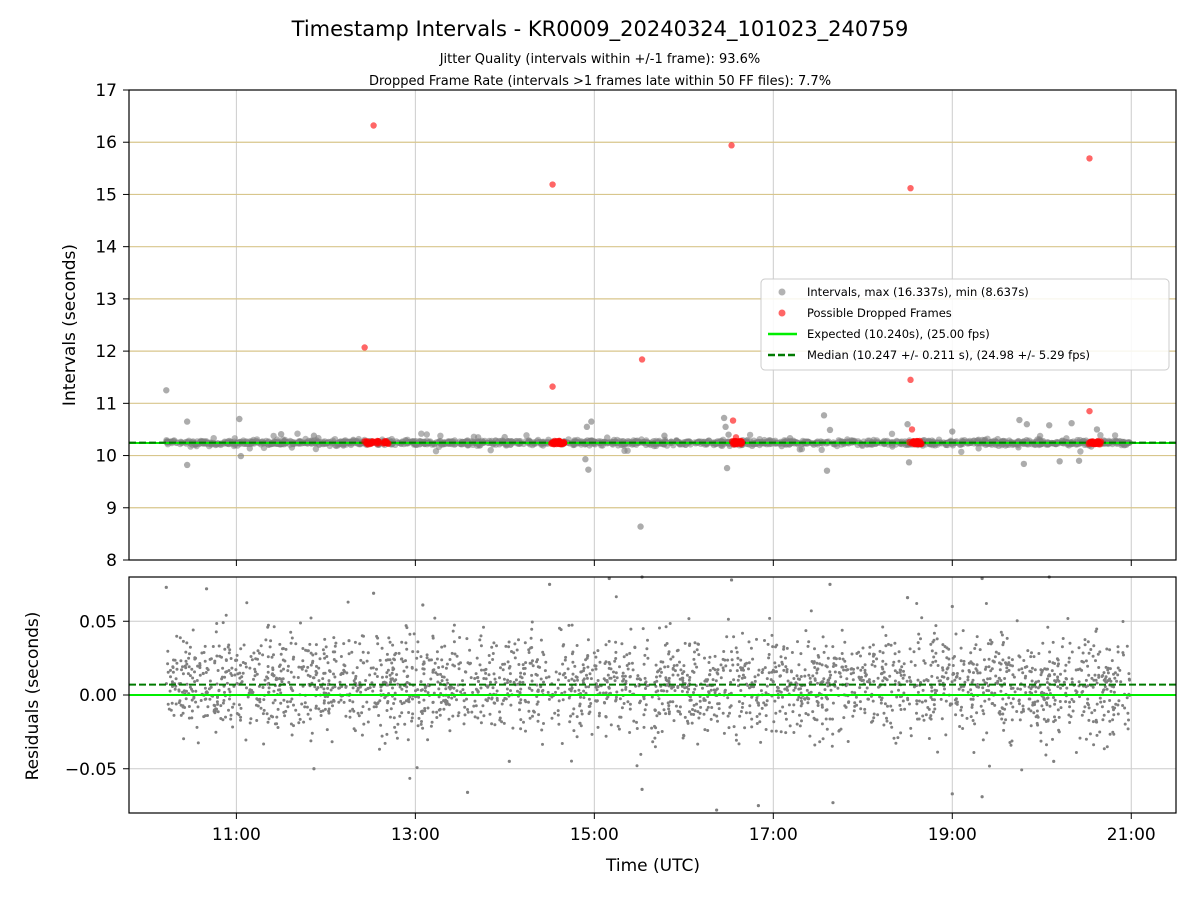  I want to click on dropped-frame-point, so click(373, 125).